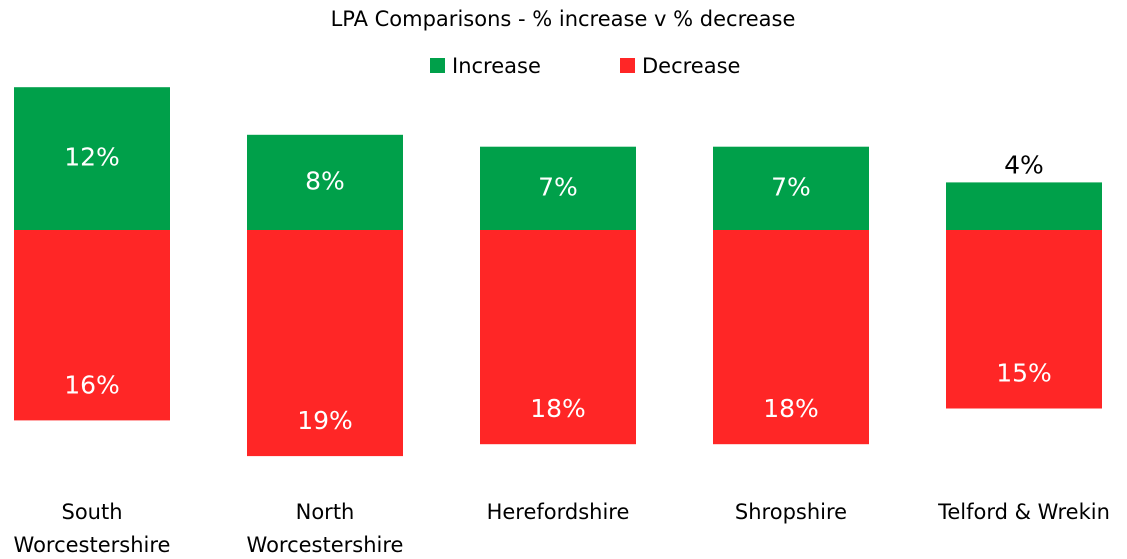  What do you see at coordinates (325, 420) in the screenshot?
I see `data-label: 19%` at bounding box center [325, 420].